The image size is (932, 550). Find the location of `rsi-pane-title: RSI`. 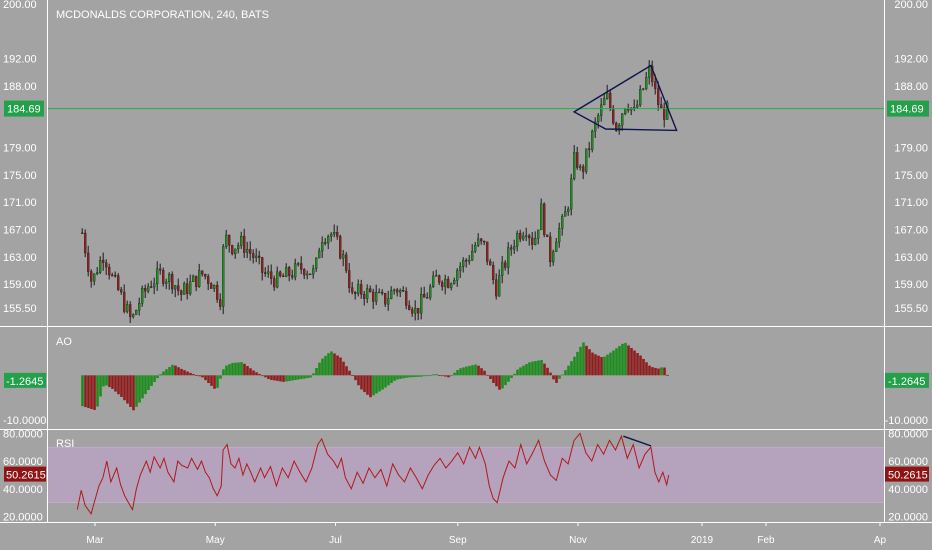

rsi-pane-title: RSI is located at coordinates (65, 444).